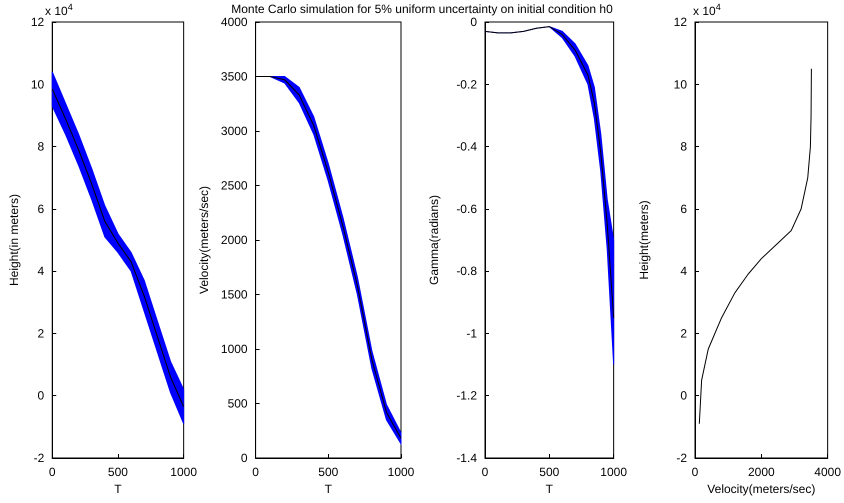  I want to click on chart-title: Monte Carlo simulation for 5% uniform uncertainty on initial condition h0, so click(422, 9).